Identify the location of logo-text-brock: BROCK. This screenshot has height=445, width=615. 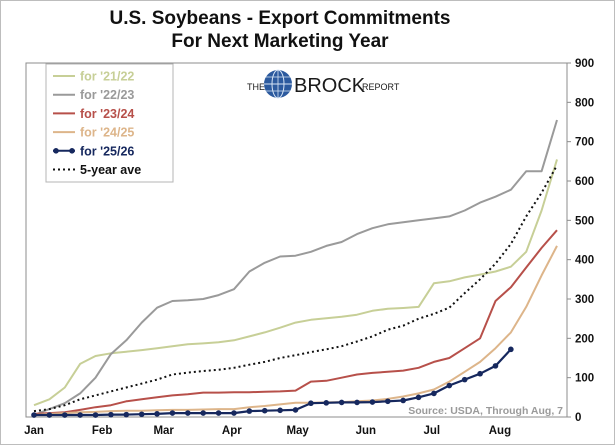
(330, 86).